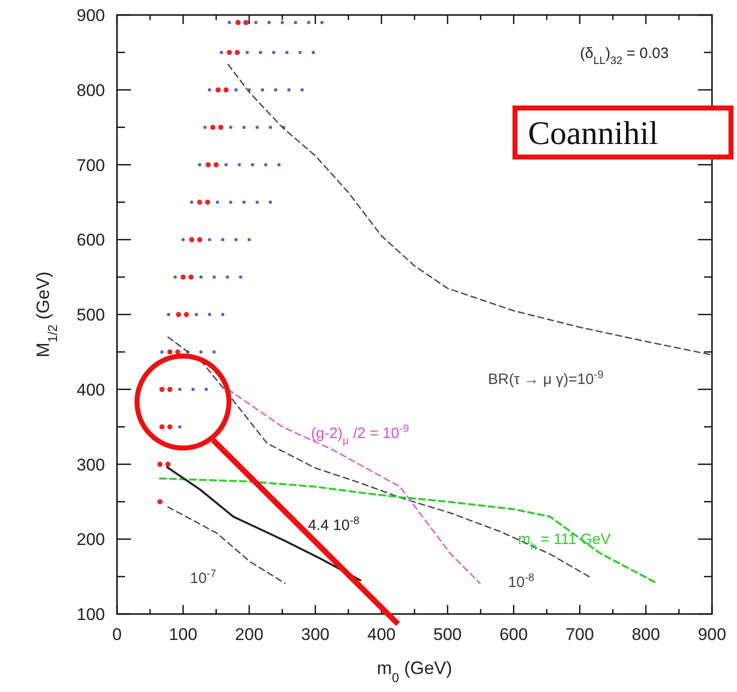  I want to click on x-tick-label: 200, so click(249, 634).